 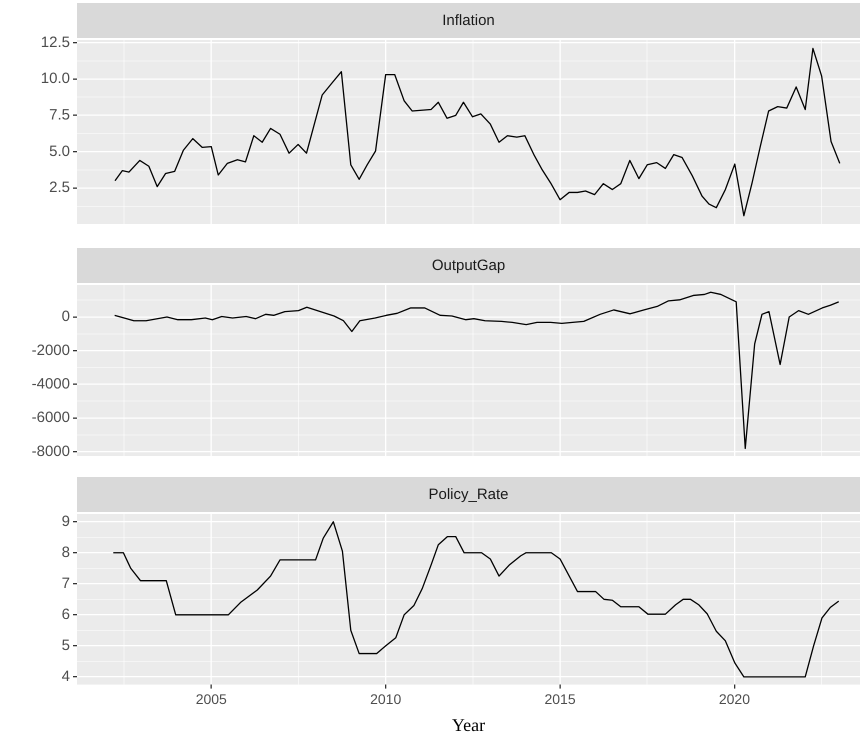 I want to click on y-tick-label: 6, so click(x=66, y=614).